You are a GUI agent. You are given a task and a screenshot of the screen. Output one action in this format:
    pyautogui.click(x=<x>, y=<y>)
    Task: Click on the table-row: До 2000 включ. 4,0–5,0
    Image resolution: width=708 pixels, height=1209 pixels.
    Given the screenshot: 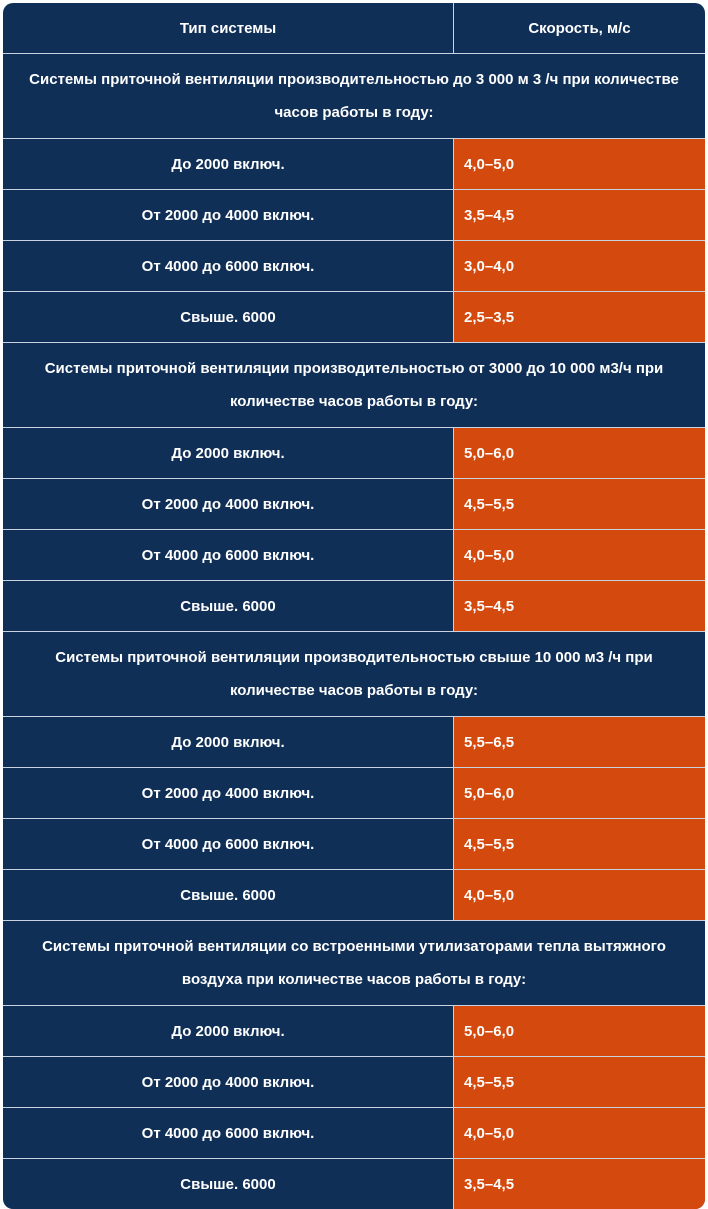 What is the action you would take?
    pyautogui.click(x=354, y=163)
    